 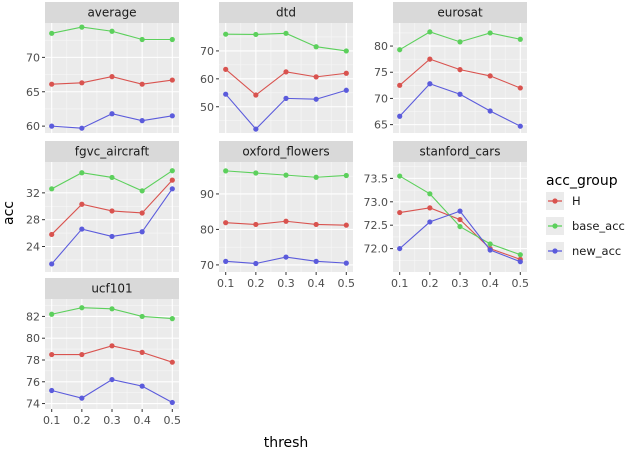 What do you see at coordinates (576, 201) in the screenshot?
I see `legend-label: H` at bounding box center [576, 201].